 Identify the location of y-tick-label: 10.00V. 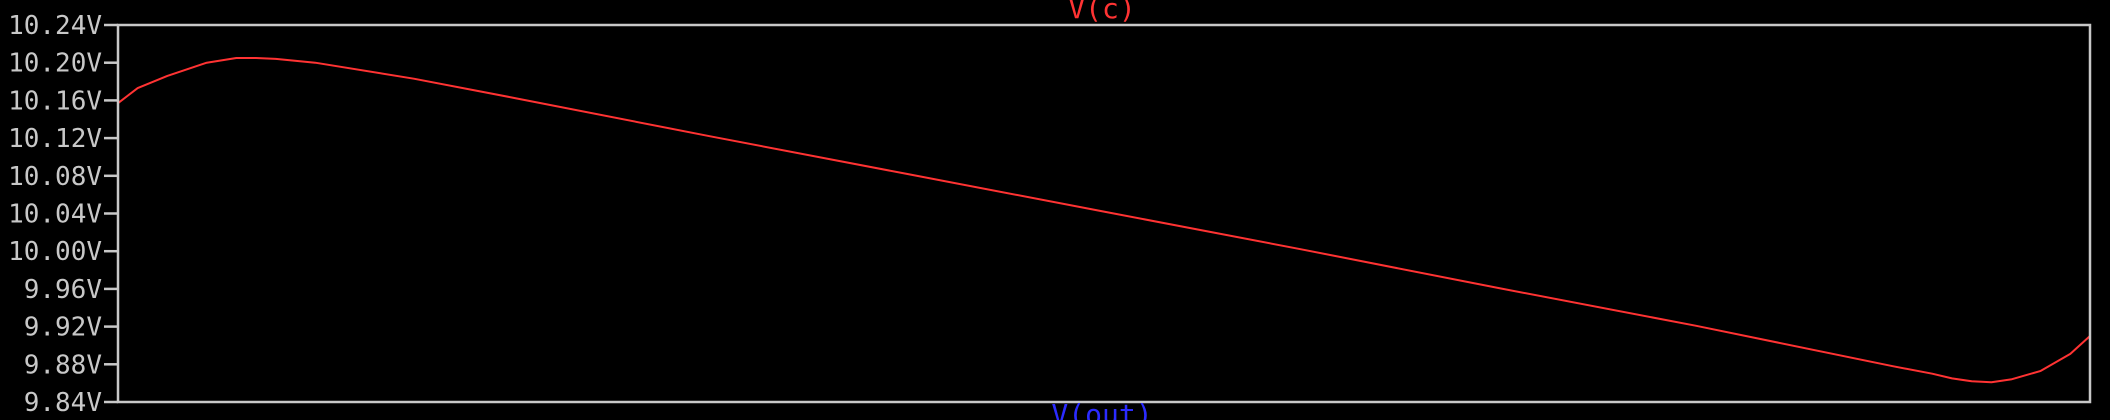
(55, 252).